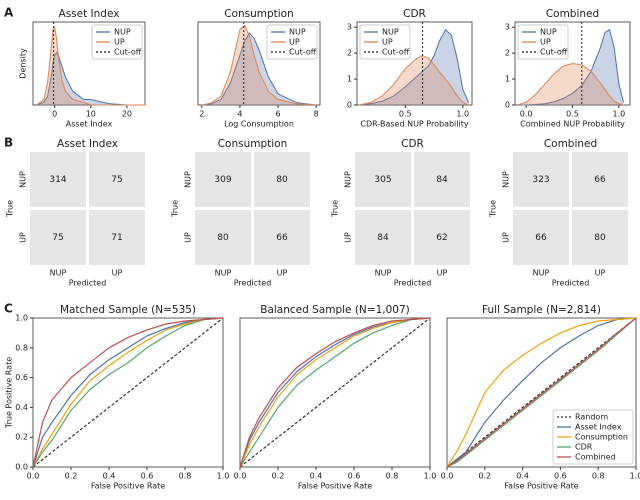 The width and height of the screenshot is (640, 500). Describe the element at coordinates (278, 476) in the screenshot. I see `x-tick-label: 0.2` at that location.